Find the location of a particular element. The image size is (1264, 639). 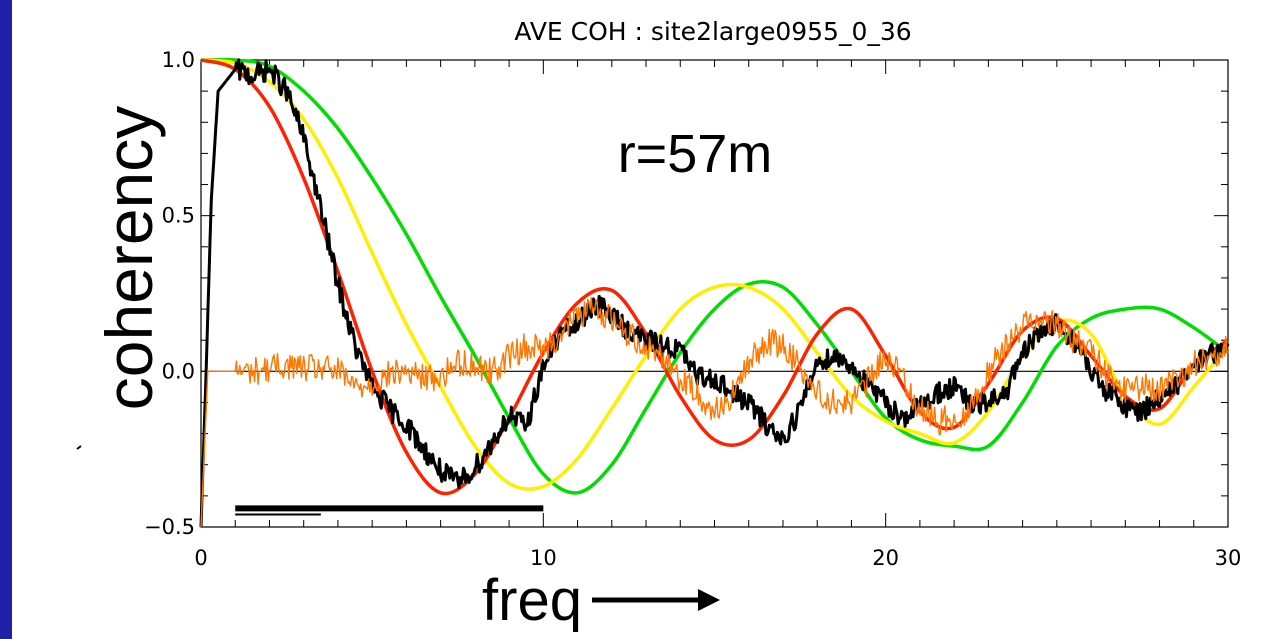

x-tick-label: 0 is located at coordinates (200, 558).